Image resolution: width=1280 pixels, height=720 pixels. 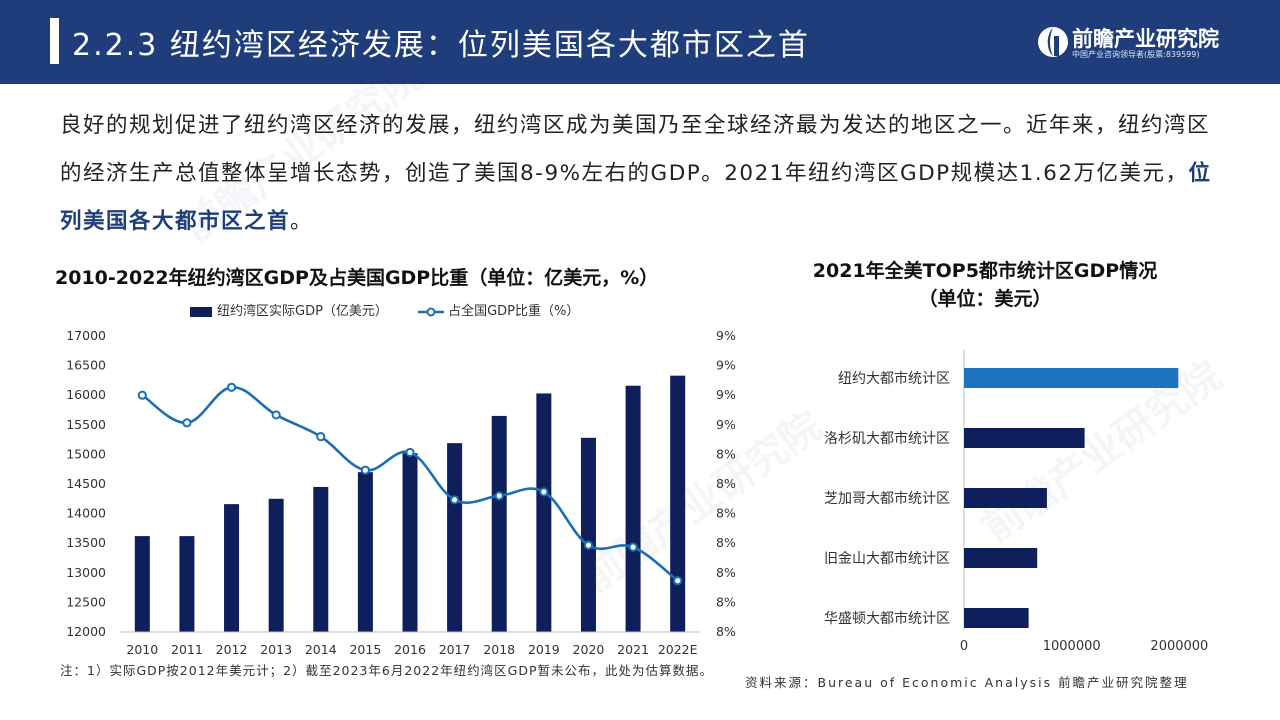 What do you see at coordinates (86, 483) in the screenshot?
I see `y-axis-tick-label: 14500` at bounding box center [86, 483].